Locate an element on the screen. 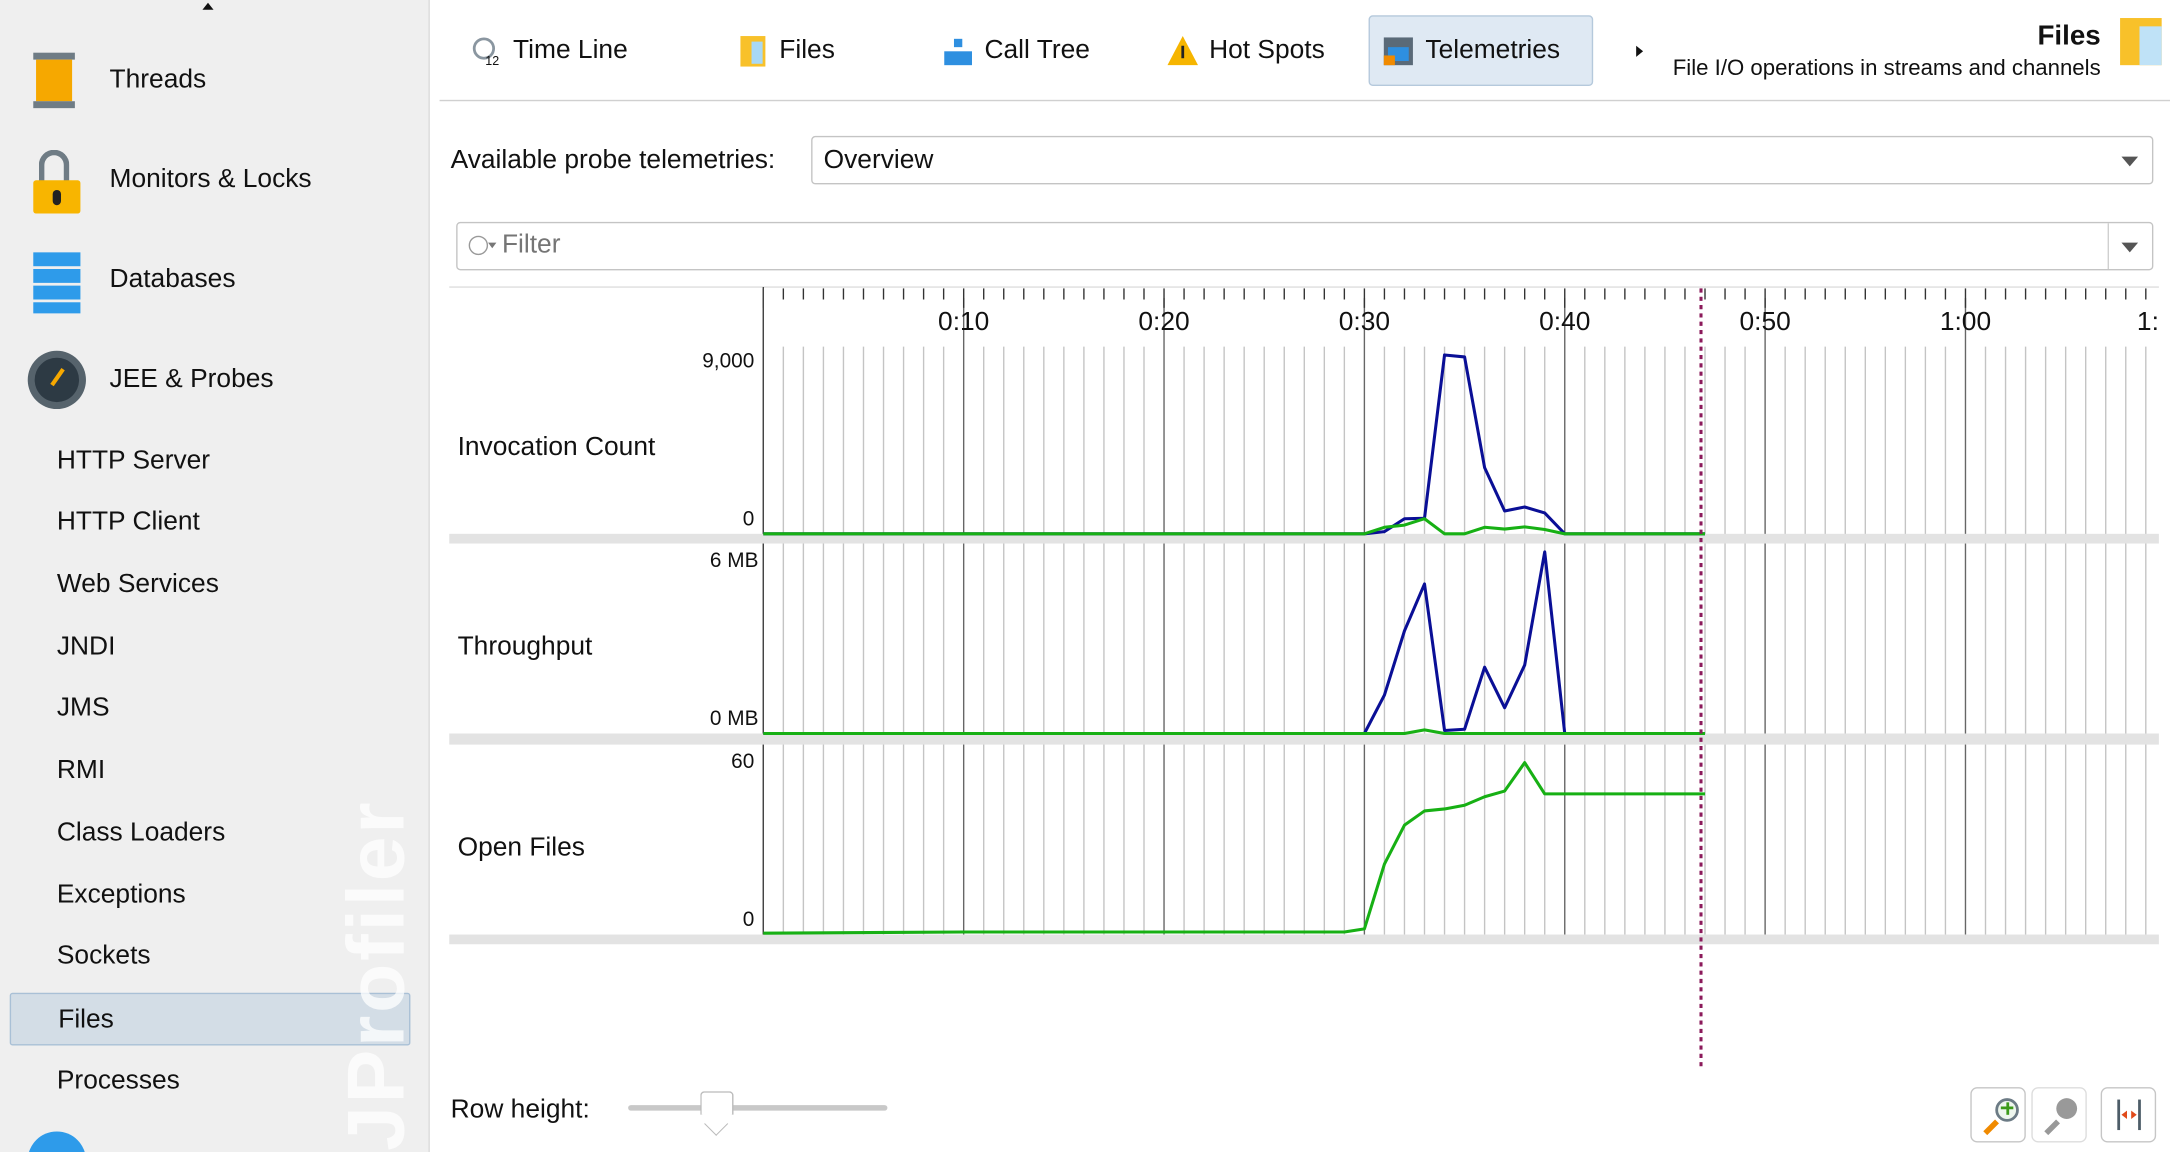 Image resolution: width=2170 pixels, height=1152 pixels. row-height-label: Row height: is located at coordinates (520, 1110).